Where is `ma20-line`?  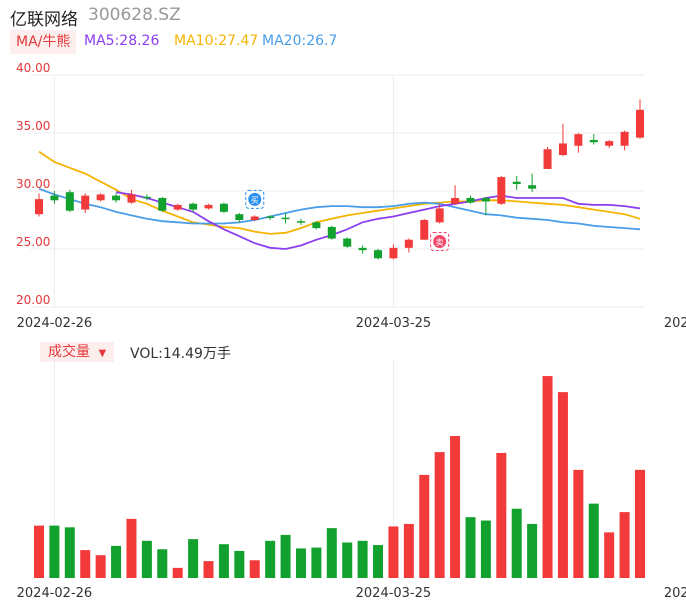
ma20-line is located at coordinates (339, 209).